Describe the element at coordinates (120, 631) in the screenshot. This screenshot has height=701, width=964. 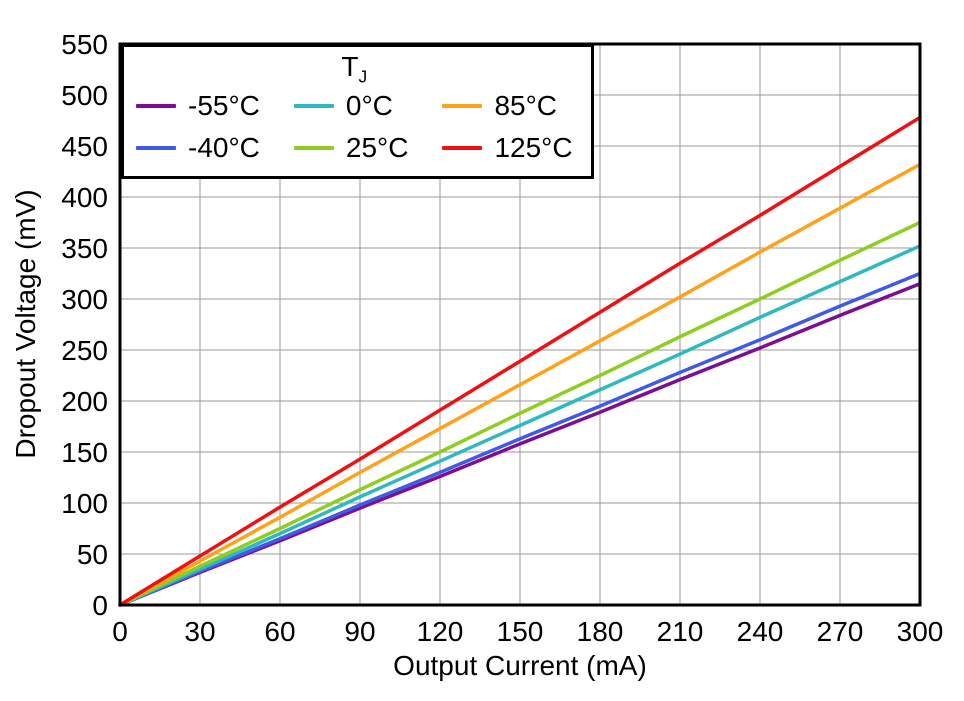
I see `x-tick-label: 0` at that location.